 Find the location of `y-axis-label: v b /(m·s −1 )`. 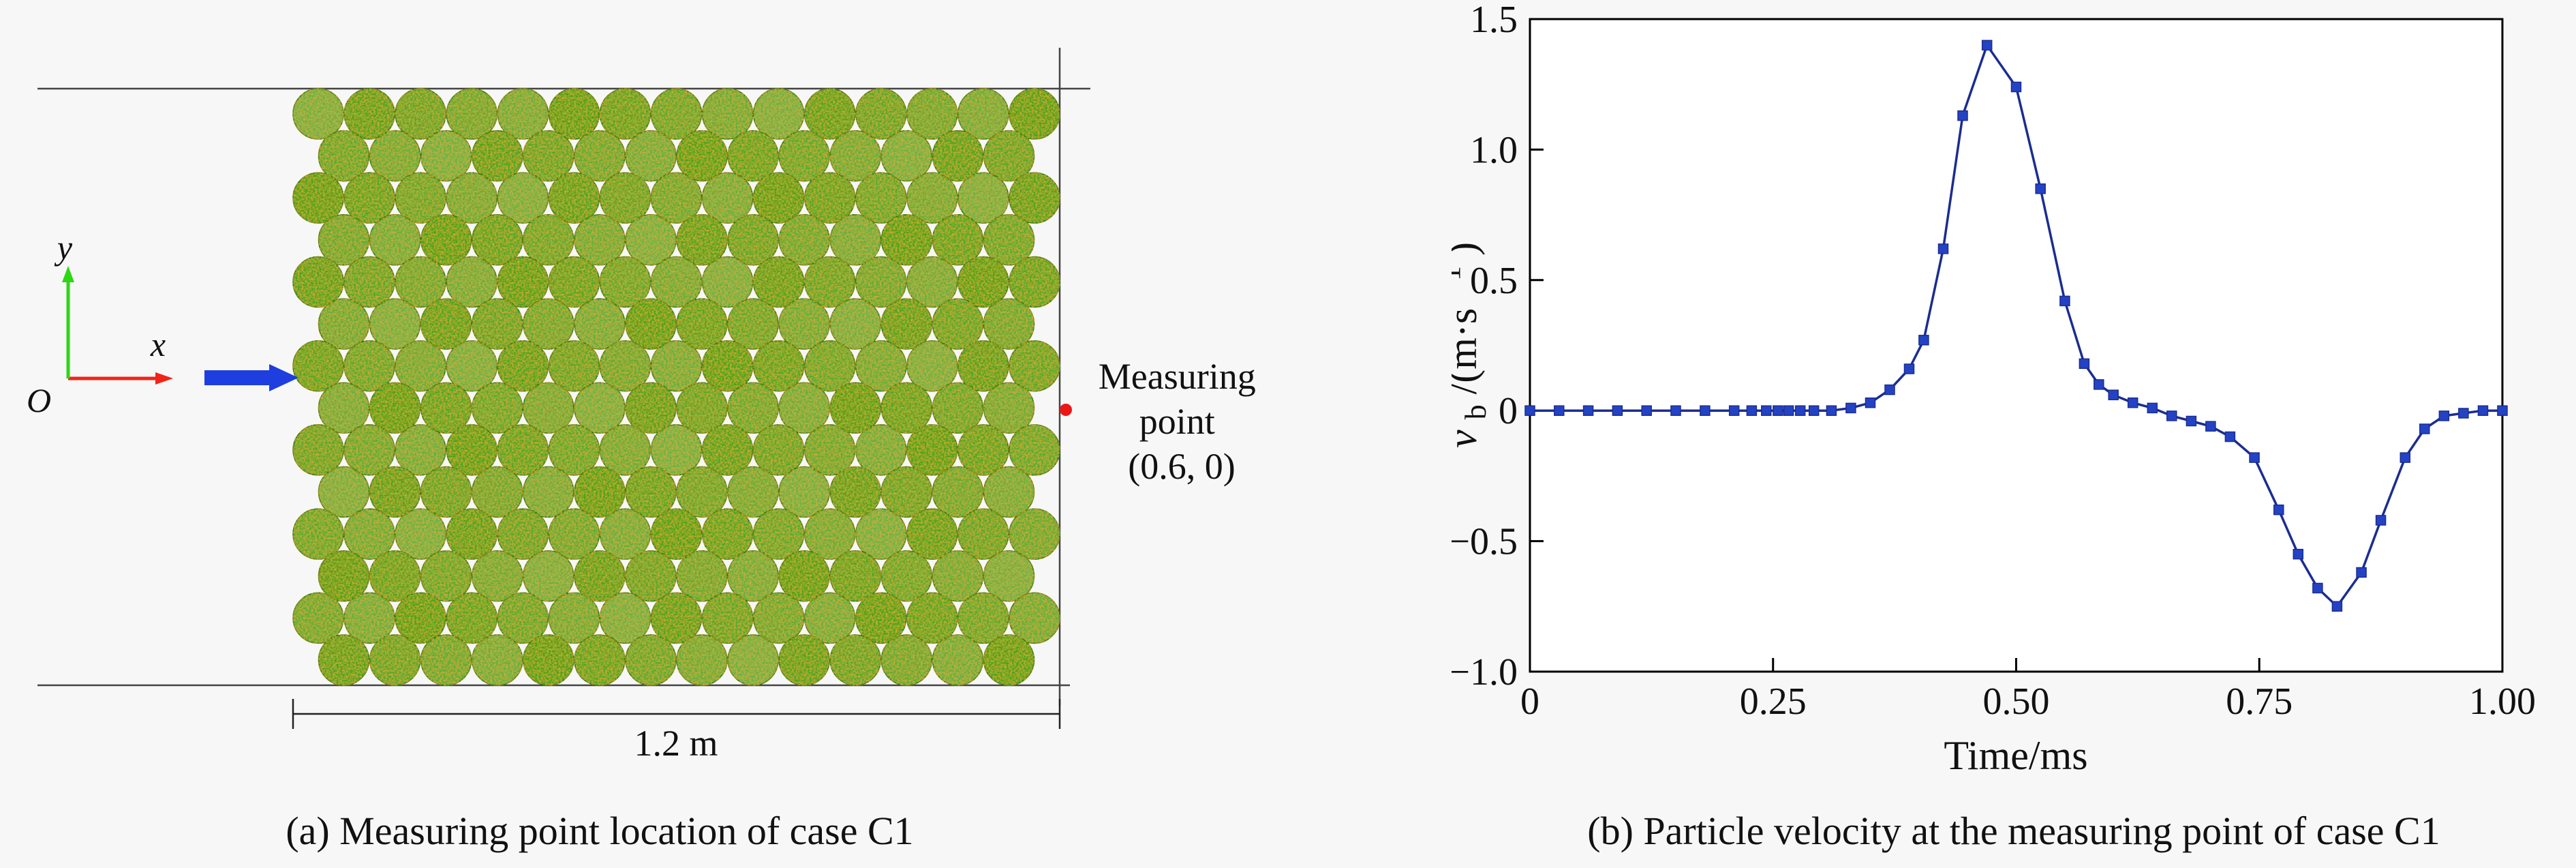

y-axis-label: v b /(m·s −1 ) is located at coordinates (1473, 345).